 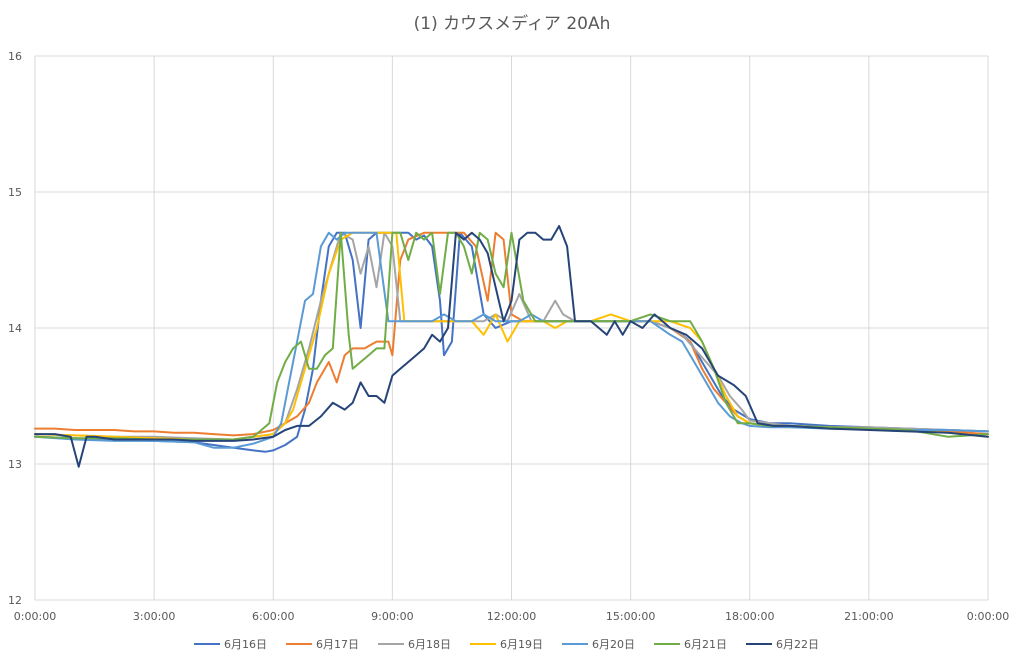 What do you see at coordinates (245, 644) in the screenshot?
I see `legend-label: 6月16日` at bounding box center [245, 644].